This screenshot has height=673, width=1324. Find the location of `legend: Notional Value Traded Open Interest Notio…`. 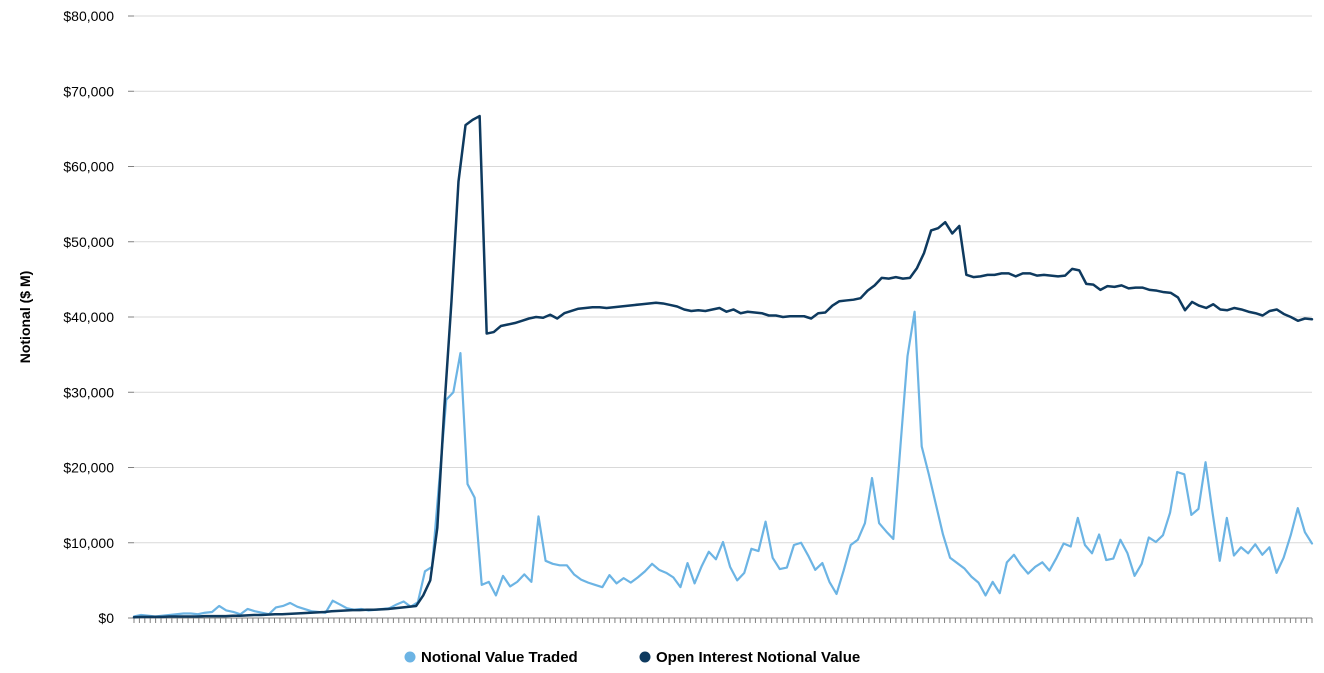

legend: Notional Value Traded Open Interest Notio… is located at coordinates (632, 657).